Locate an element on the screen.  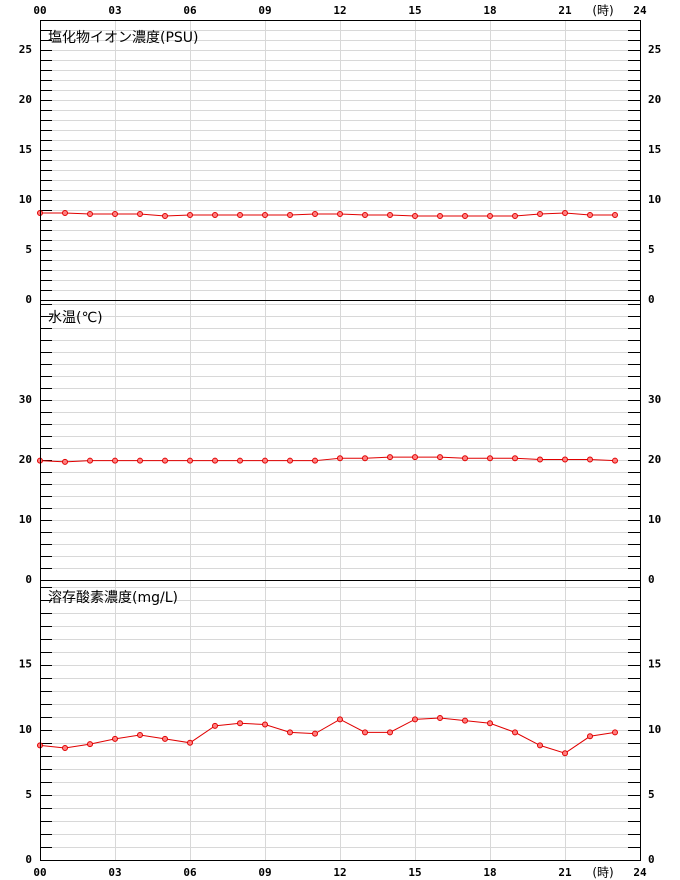
panel-title: 塩化物イオン濃度(PSU) is located at coordinates (123, 38).